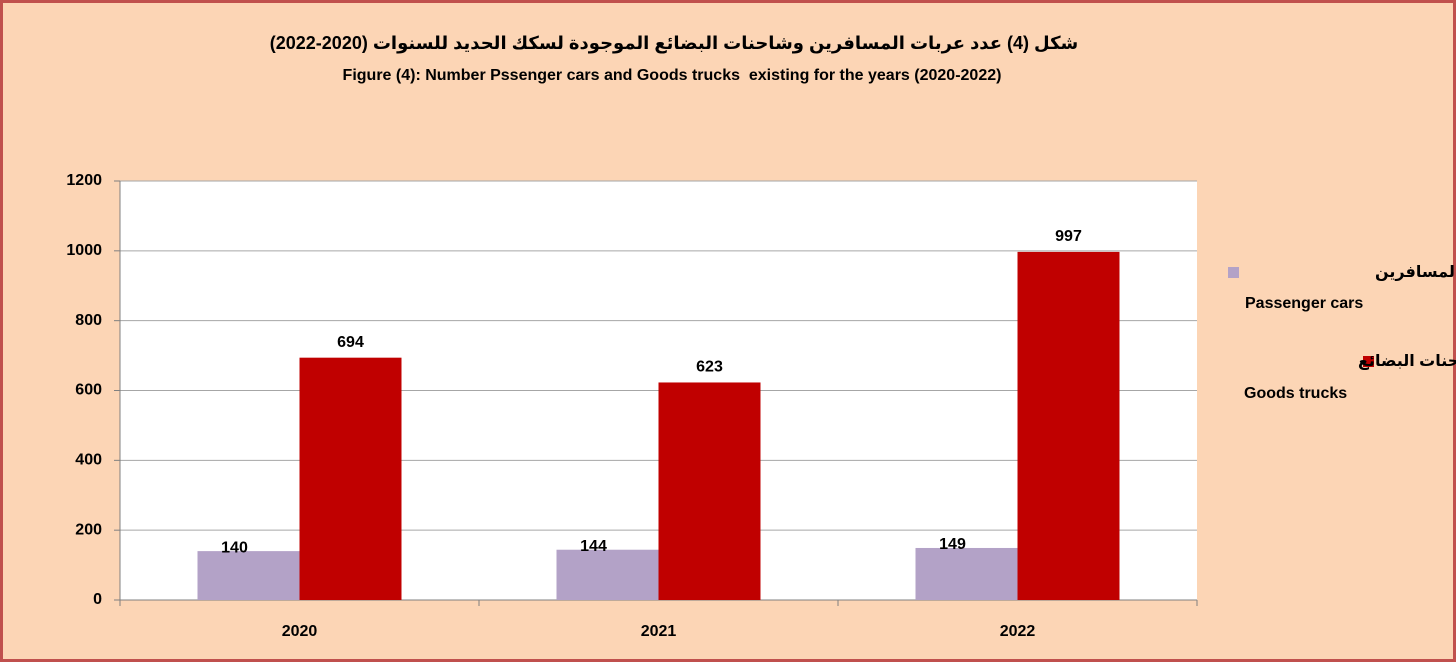  Describe the element at coordinates (1304, 303) in the screenshot. I see `legend-label: Passenger cars` at that location.